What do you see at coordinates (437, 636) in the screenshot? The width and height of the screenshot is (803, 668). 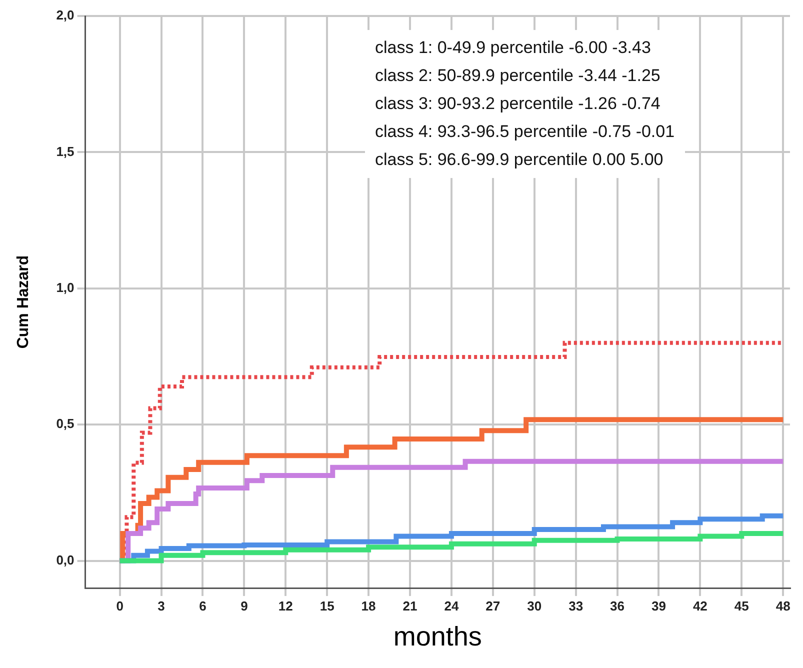 I see `x-axis-title: months` at bounding box center [437, 636].